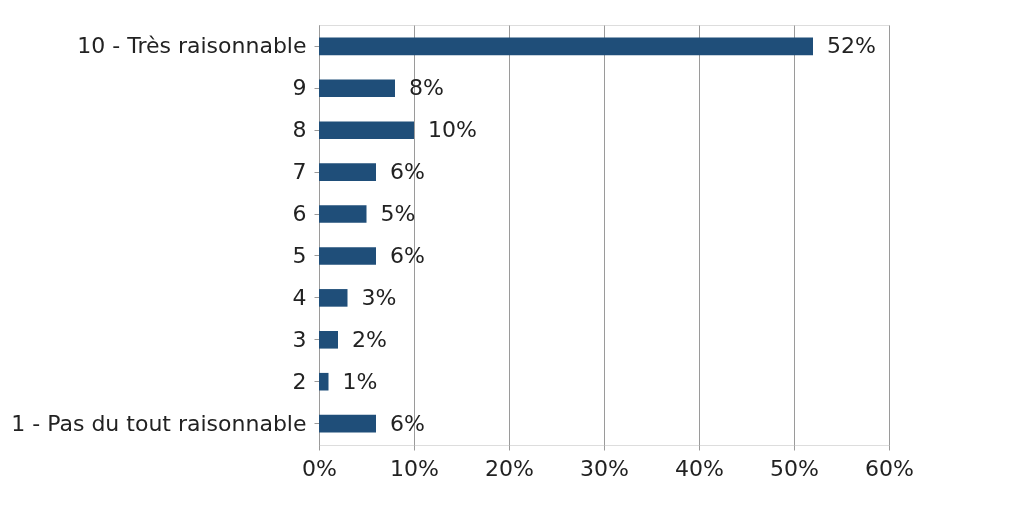  I want to click on x-tick-label: 50%, so click(794, 468).